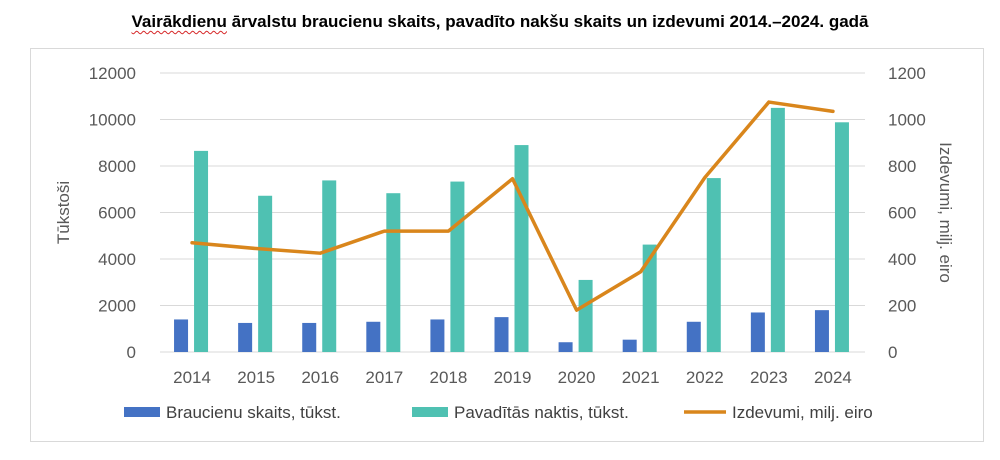 The width and height of the screenshot is (1000, 460). Describe the element at coordinates (521, 248) in the screenshot. I see `bar-naktis-2019` at that location.